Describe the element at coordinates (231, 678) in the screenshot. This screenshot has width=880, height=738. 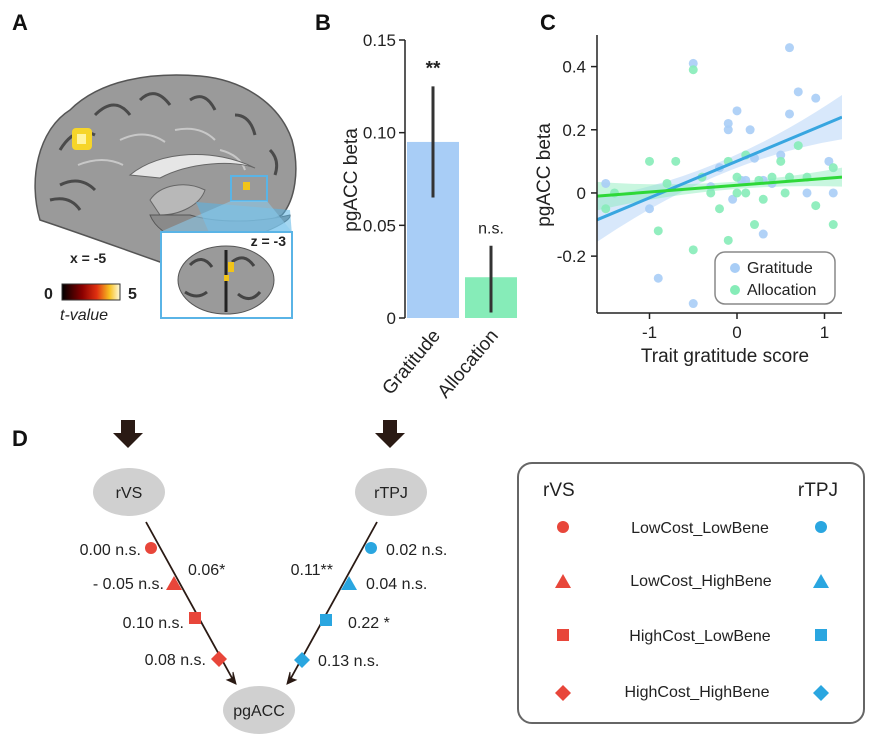
I see `arrowhead-left-icon` at that location.